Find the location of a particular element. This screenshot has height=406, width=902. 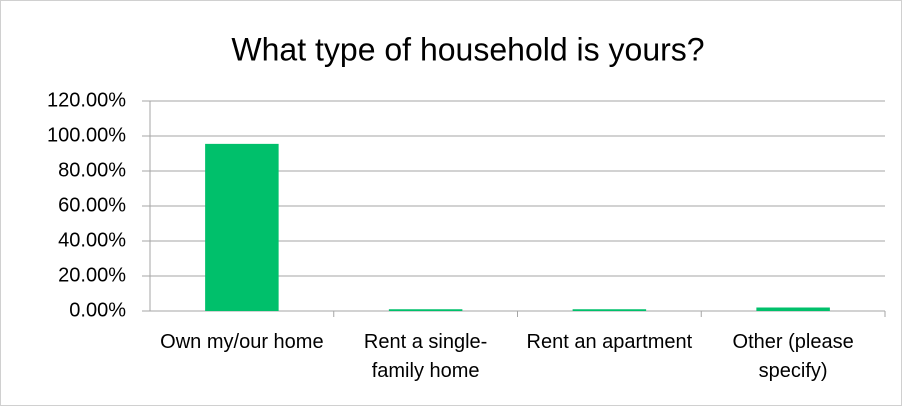

x-tick-label: Other (please specify) is located at coordinates (793, 356).